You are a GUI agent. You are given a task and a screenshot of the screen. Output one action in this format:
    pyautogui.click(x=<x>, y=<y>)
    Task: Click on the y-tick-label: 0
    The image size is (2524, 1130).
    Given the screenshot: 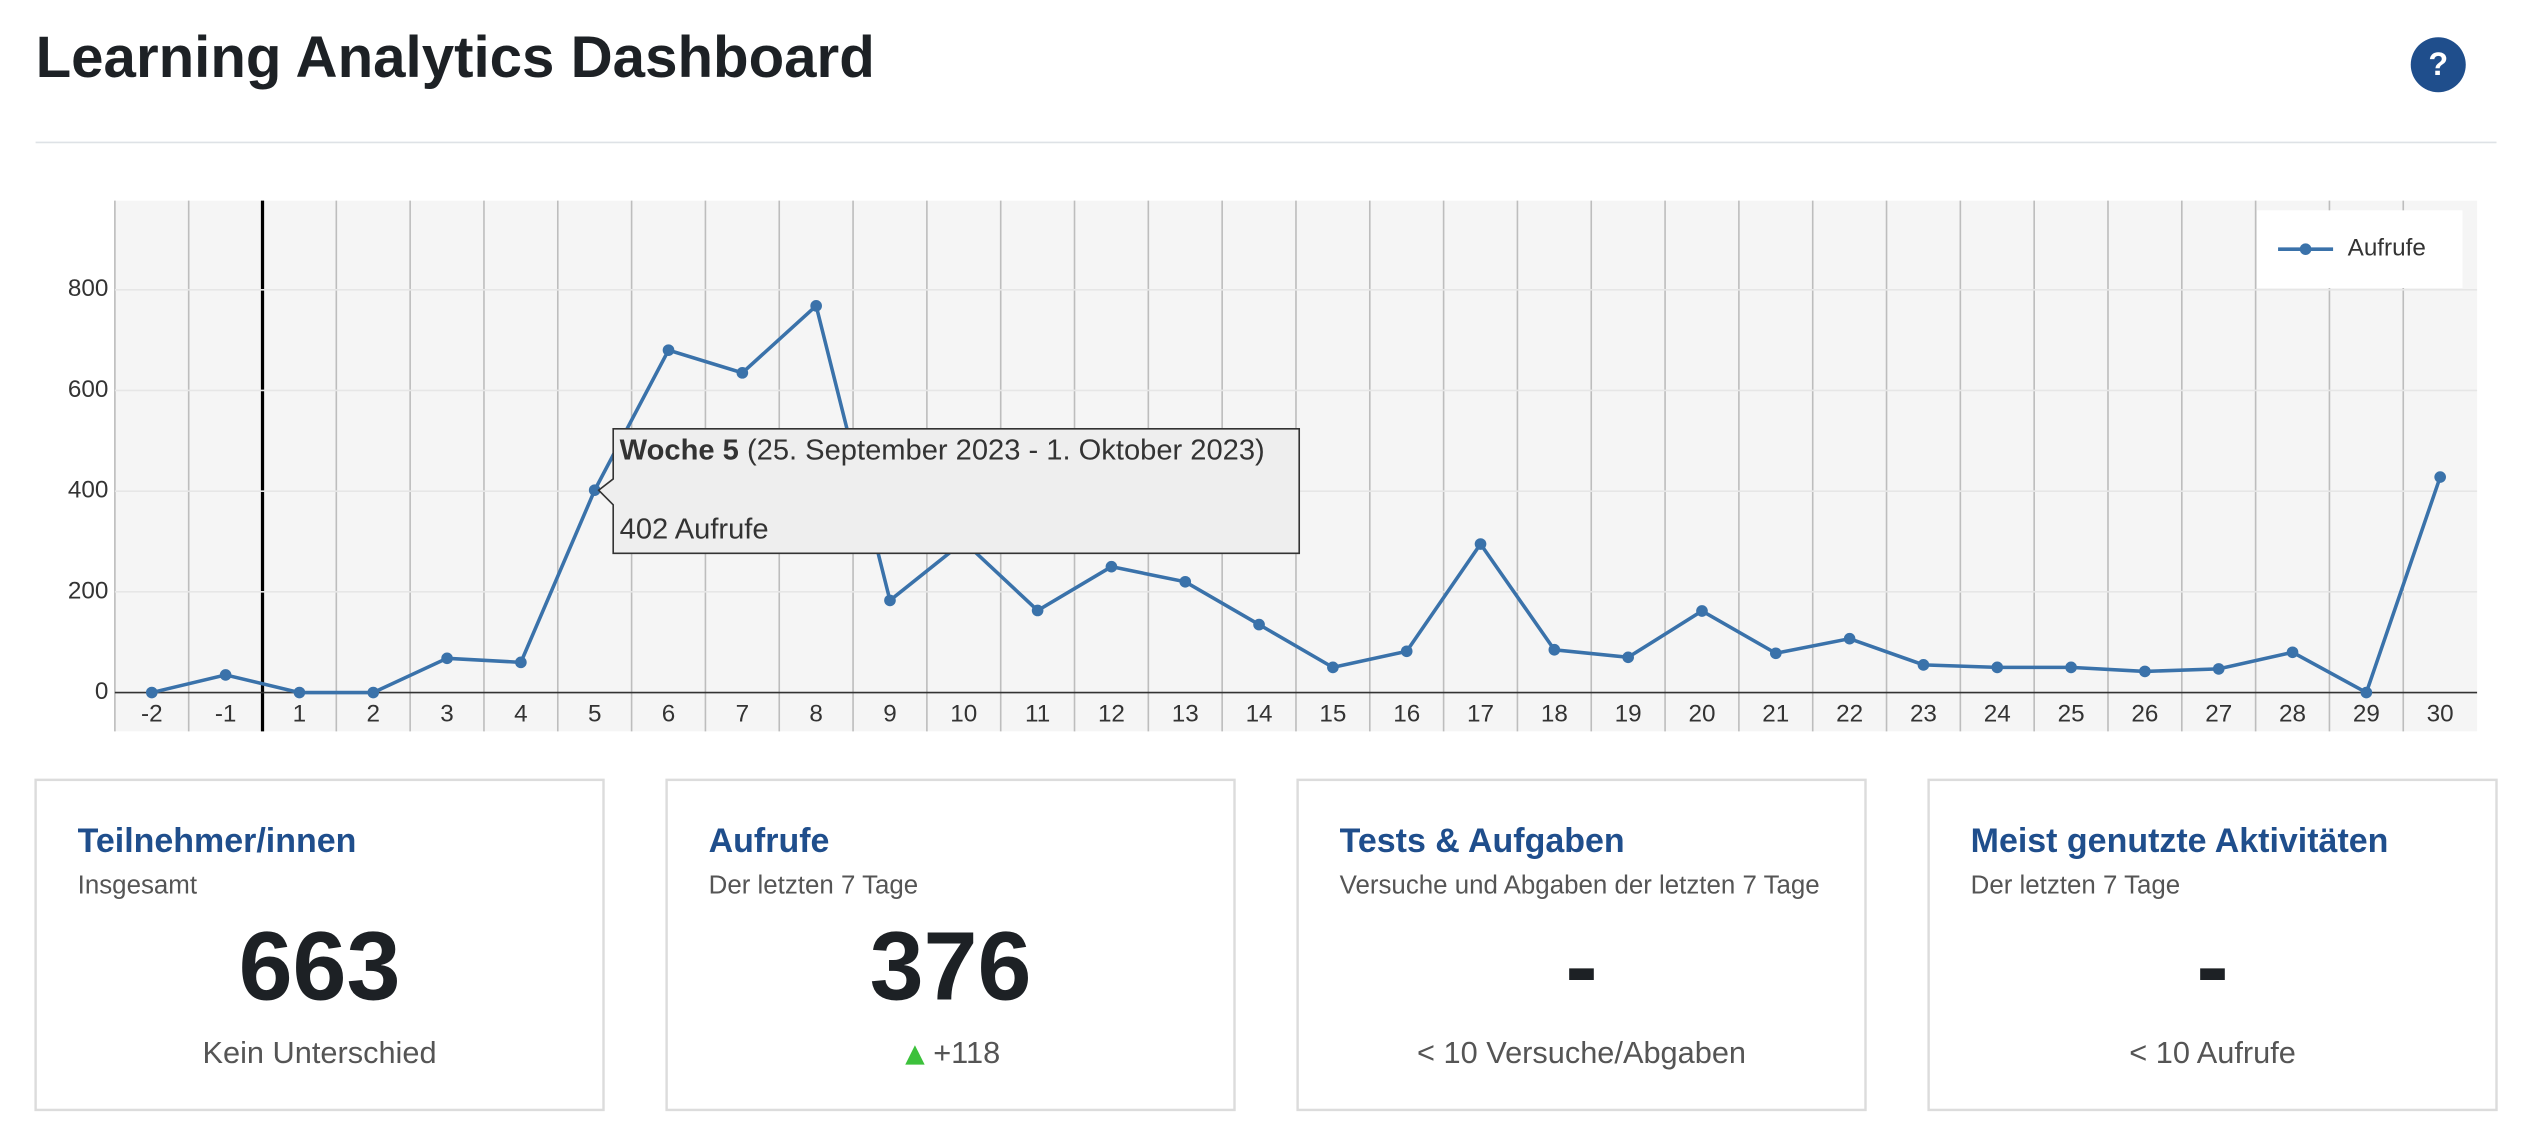 What is the action you would take?
    pyautogui.click(x=102, y=691)
    